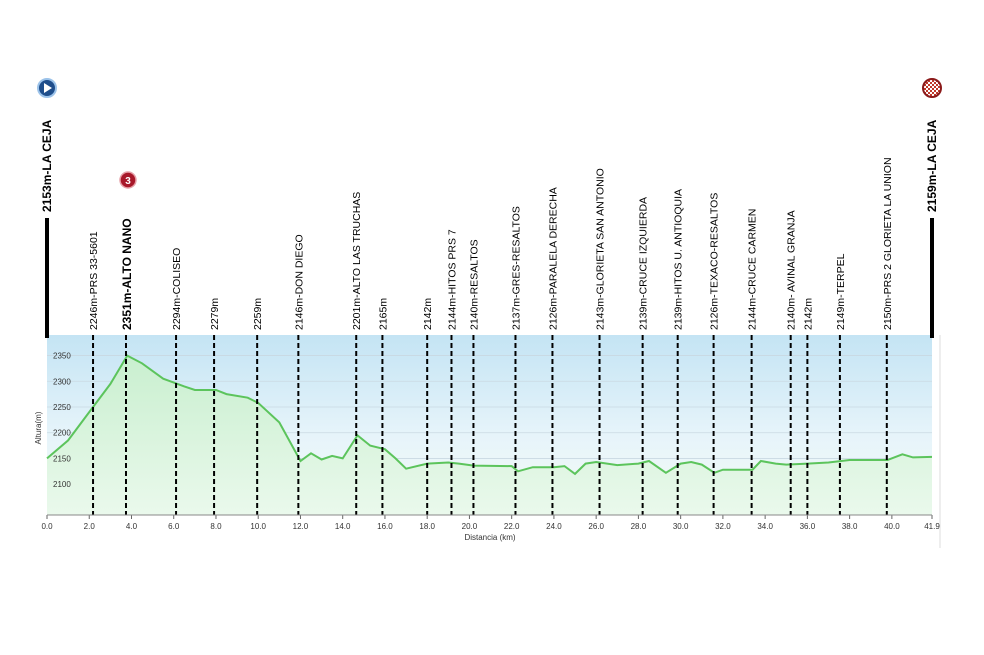  What do you see at coordinates (216, 526) in the screenshot?
I see `x-tick-label: 8.0` at bounding box center [216, 526].